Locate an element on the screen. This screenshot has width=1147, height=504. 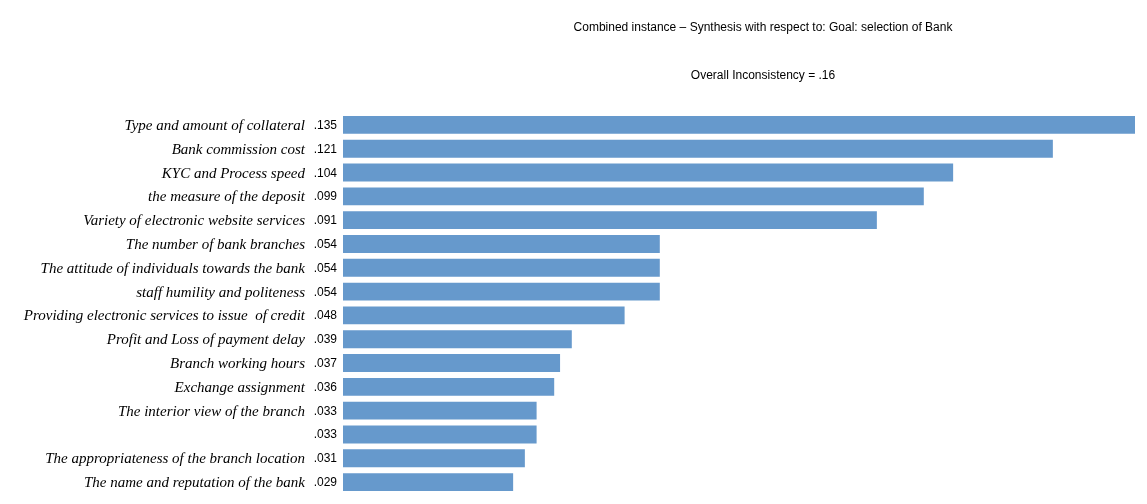
data-label: .031 is located at coordinates (325, 458).